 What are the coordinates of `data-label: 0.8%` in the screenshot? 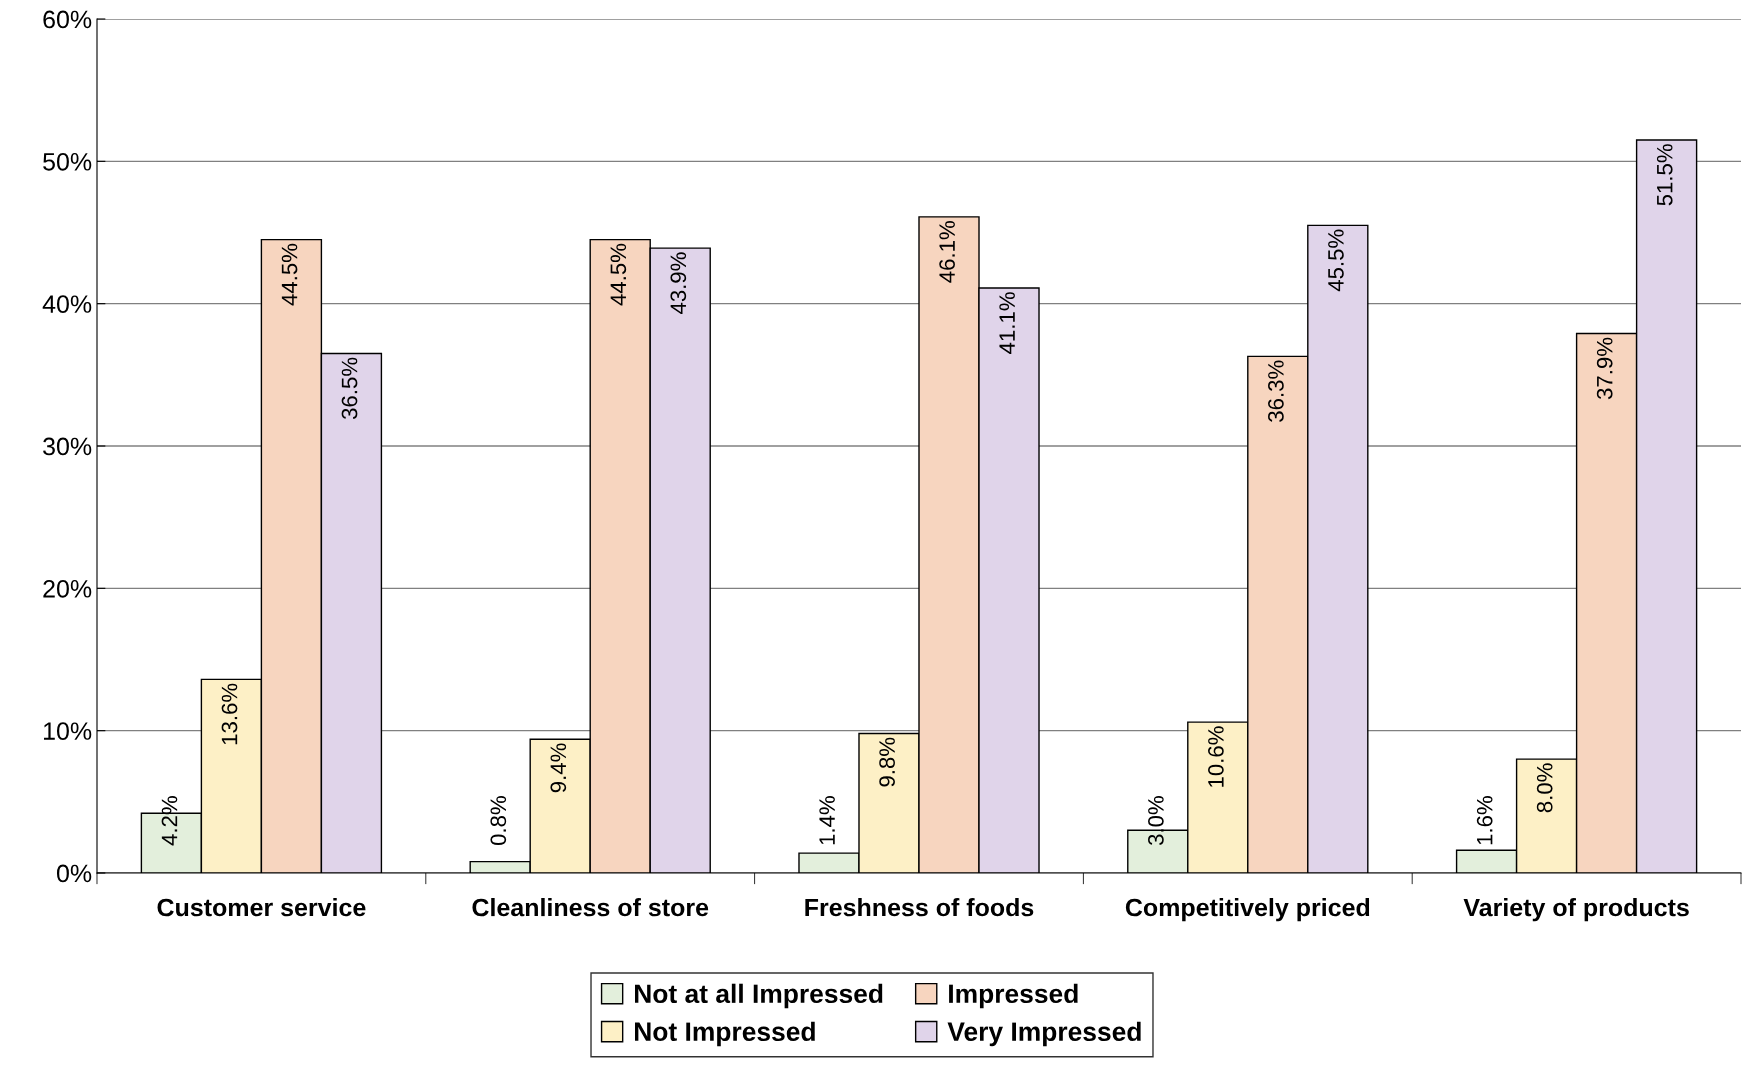 It's located at (498, 821).